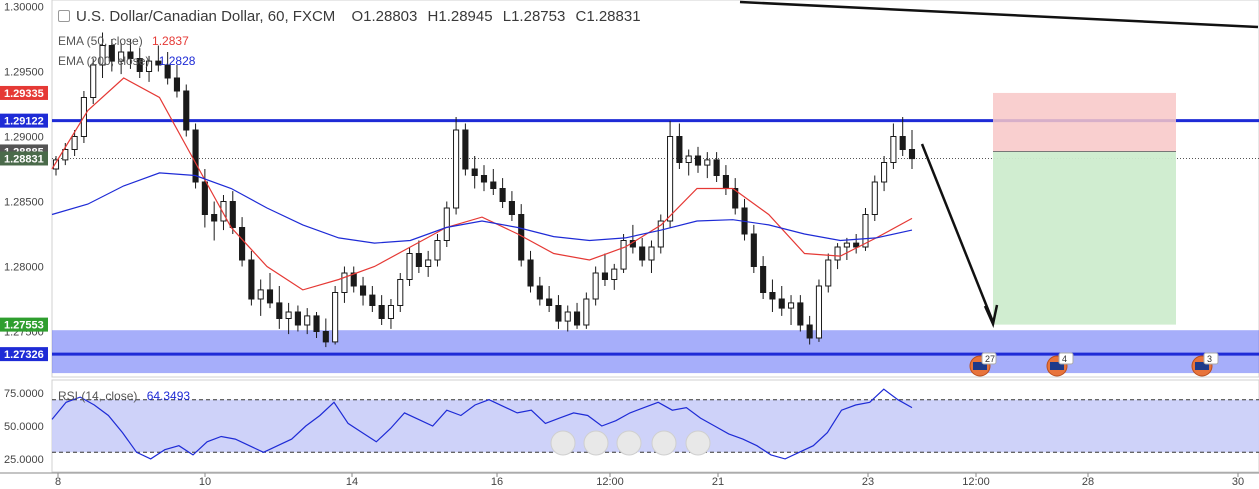 This screenshot has height=489, width=1259. What do you see at coordinates (24, 460) in the screenshot?
I see `rsi-tick-2: 25.0000` at bounding box center [24, 460].